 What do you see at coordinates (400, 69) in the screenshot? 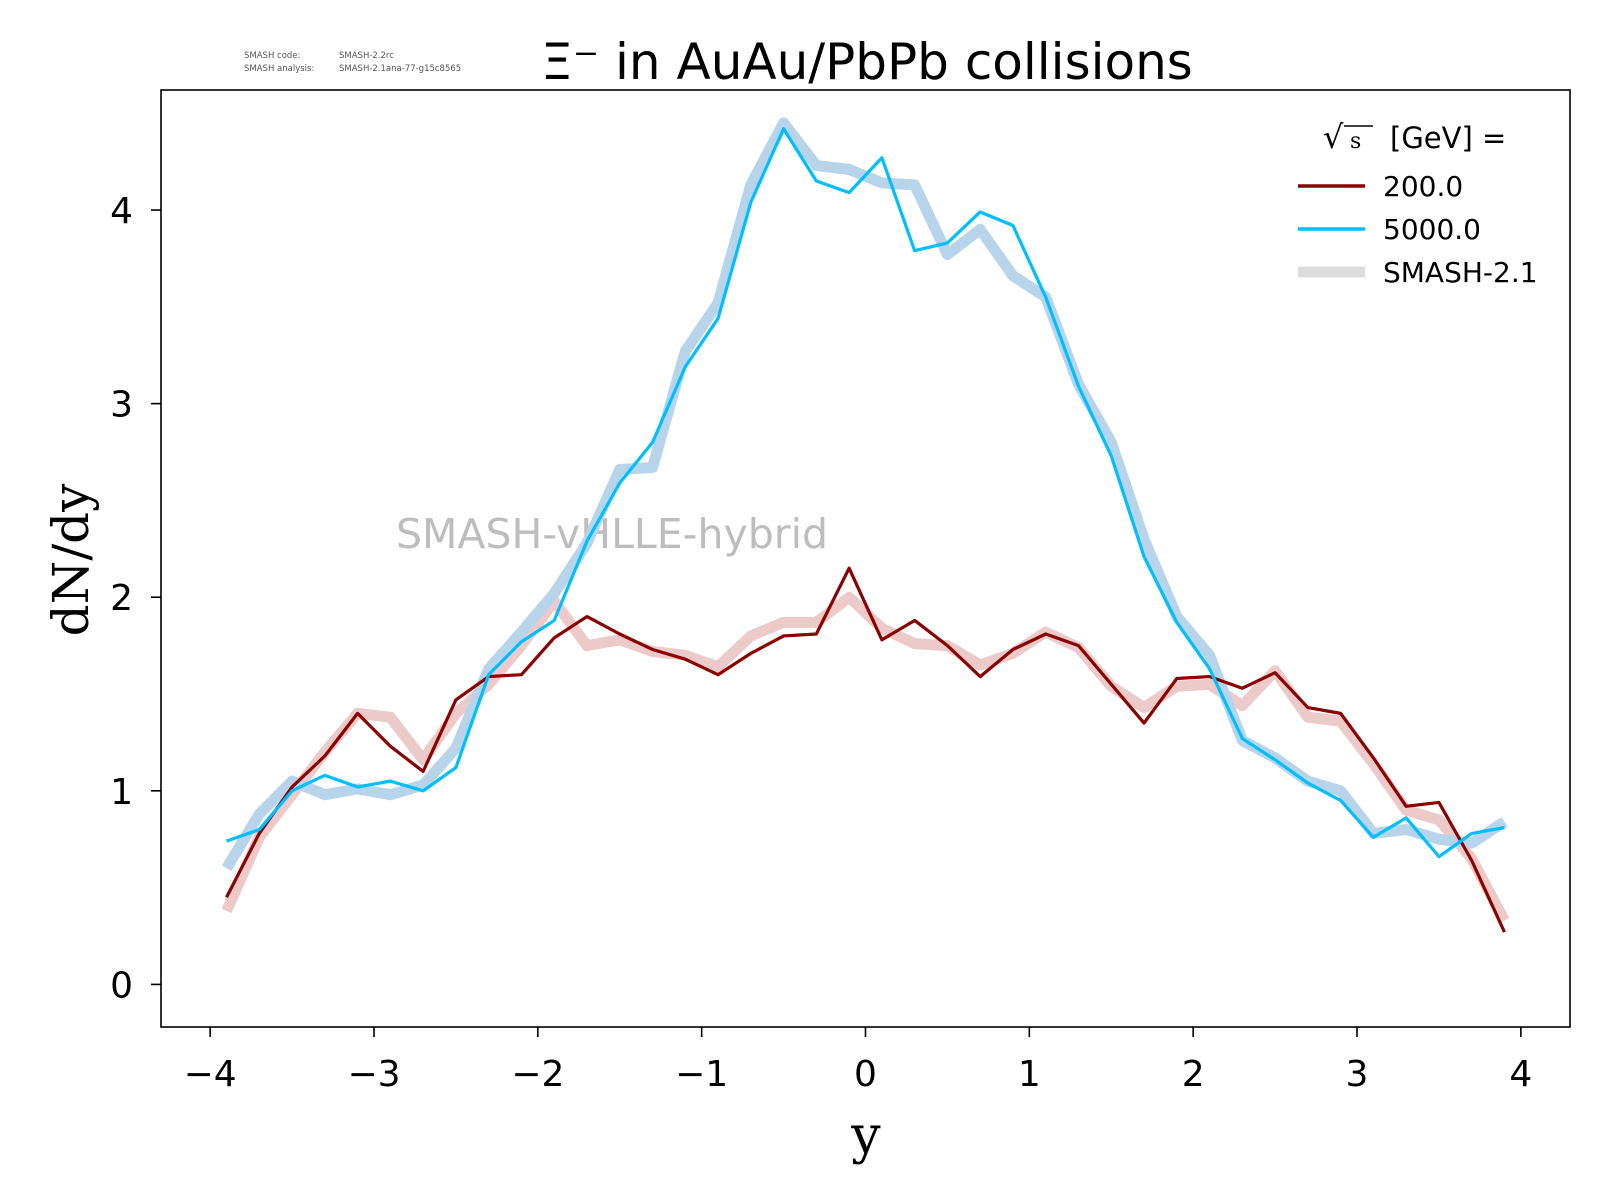
I see `info-value-analysis: SMASH-2.1ana-77-g15c8565` at bounding box center [400, 69].